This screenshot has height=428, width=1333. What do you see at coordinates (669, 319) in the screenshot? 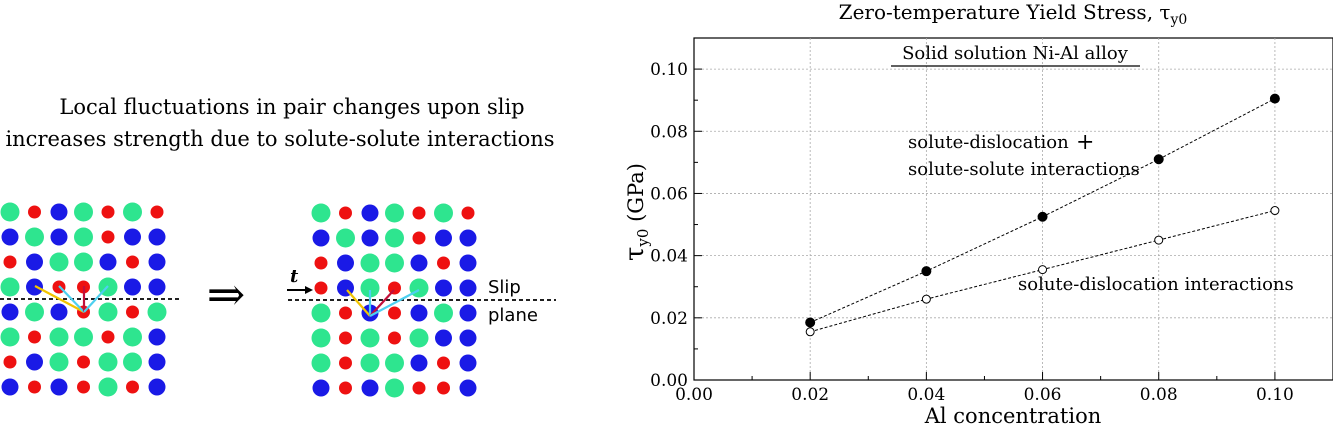
I see `y-tick-label: 0.02` at bounding box center [669, 319].